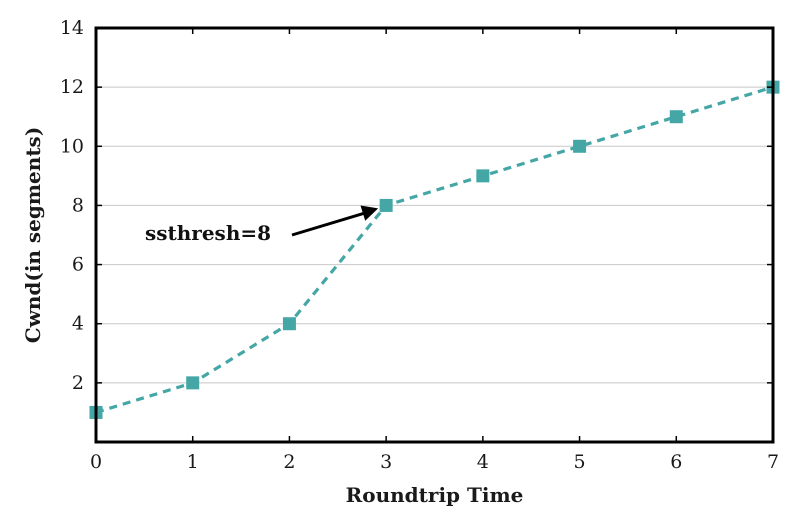 The width and height of the screenshot is (800, 527). What do you see at coordinates (331, 223) in the screenshot?
I see `annotation-arrow-shaft` at bounding box center [331, 223].